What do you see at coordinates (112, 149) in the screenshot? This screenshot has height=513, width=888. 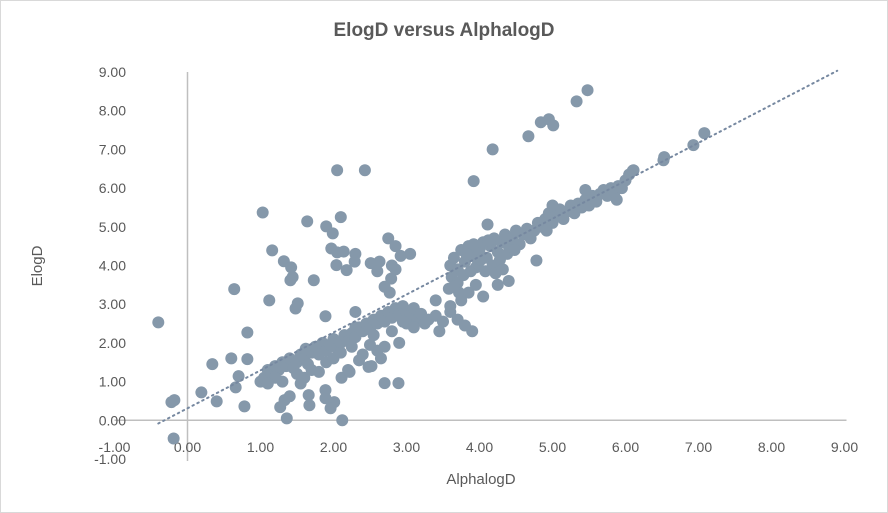 I see `y-tick-label: 7.00` at bounding box center [112, 149].